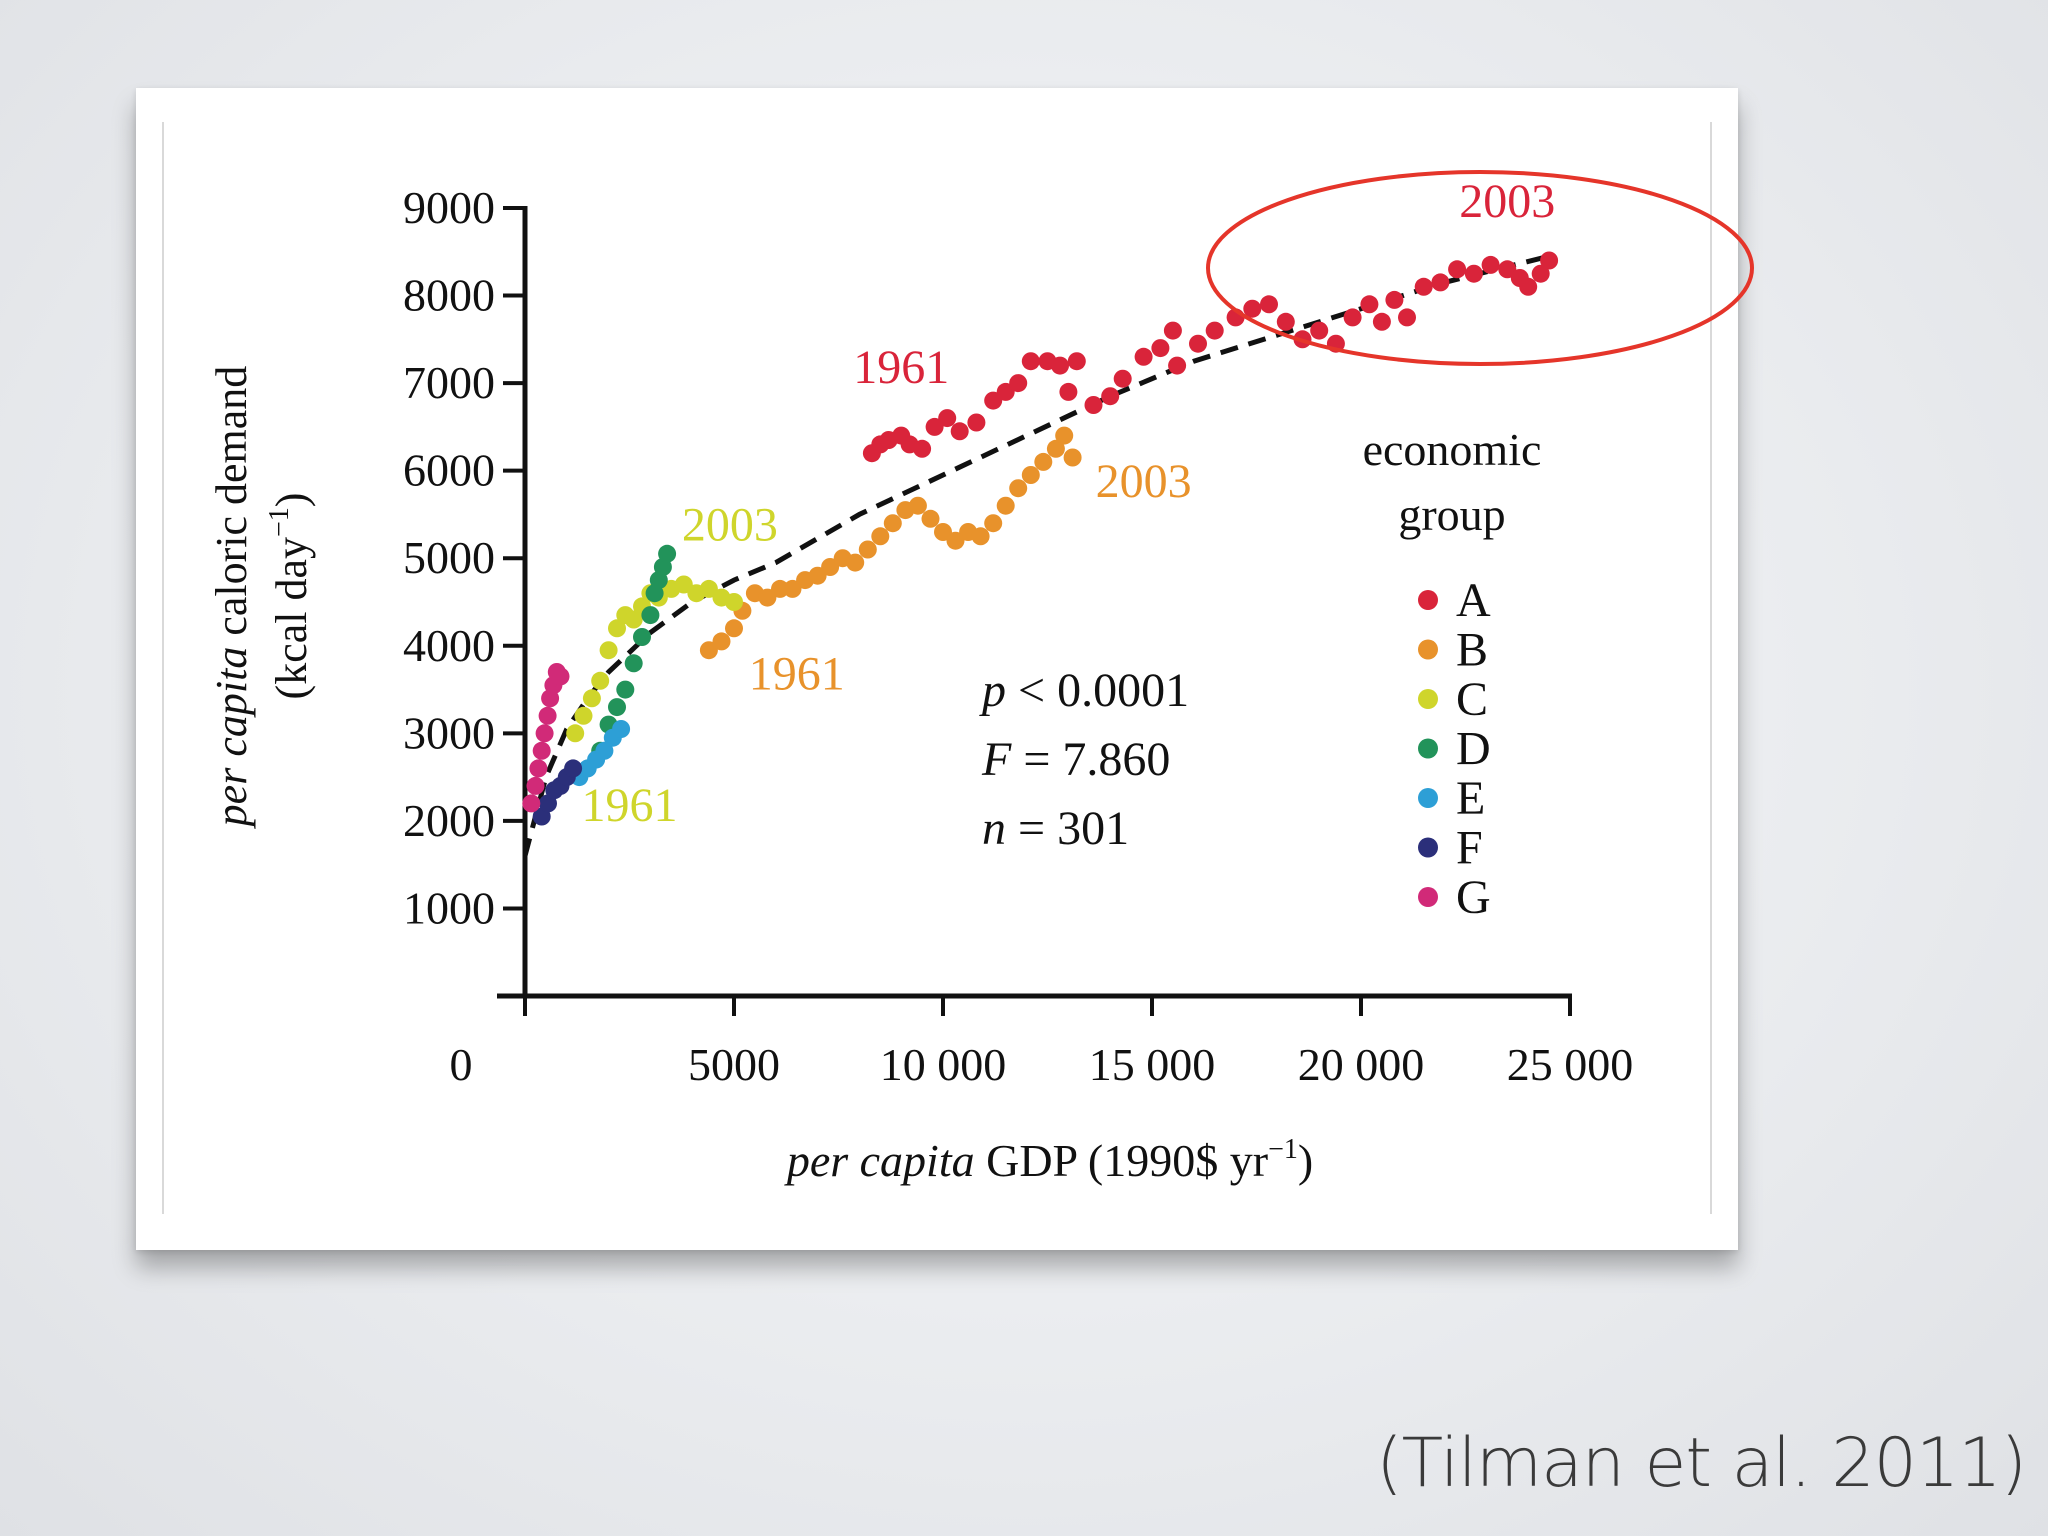  I want to click on series-A, so click(1210, 357).